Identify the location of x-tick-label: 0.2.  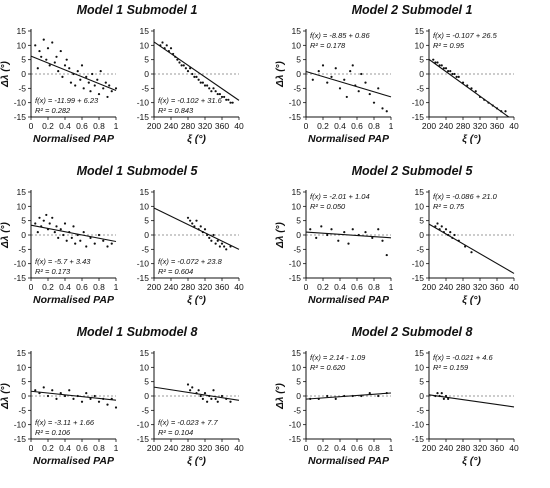
(48, 448).